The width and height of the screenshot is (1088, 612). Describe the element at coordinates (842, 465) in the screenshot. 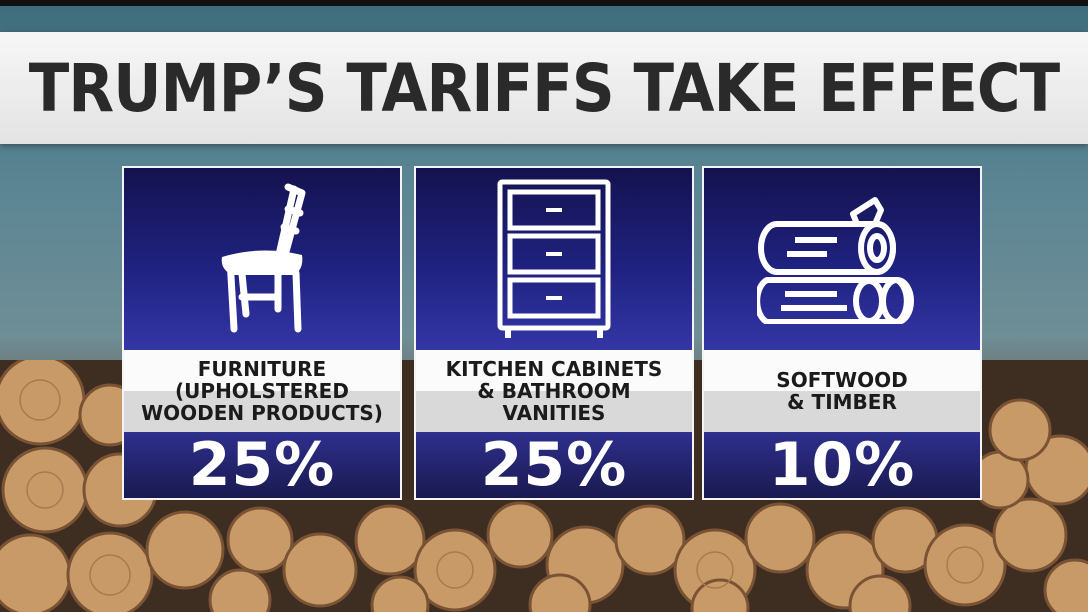

I see `tariff-rate: 10%` at that location.